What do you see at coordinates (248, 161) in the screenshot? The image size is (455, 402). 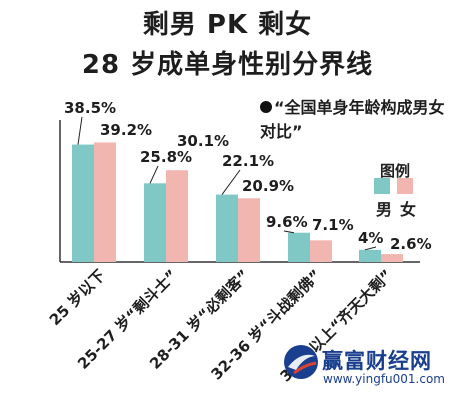 I see `data-label-male-2: 22.1%` at bounding box center [248, 161].